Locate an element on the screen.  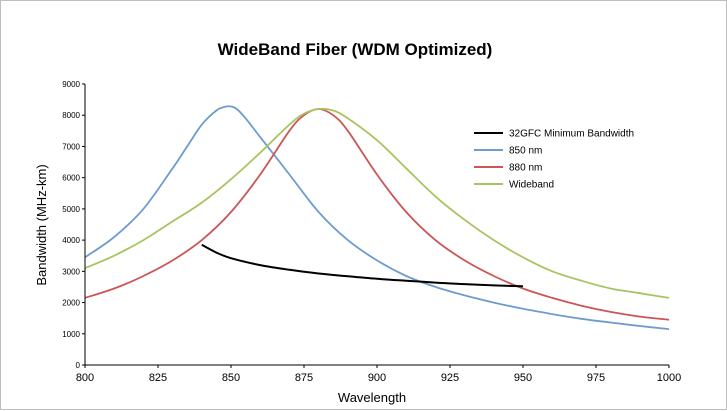
x-tick-label: 825 is located at coordinates (158, 378).